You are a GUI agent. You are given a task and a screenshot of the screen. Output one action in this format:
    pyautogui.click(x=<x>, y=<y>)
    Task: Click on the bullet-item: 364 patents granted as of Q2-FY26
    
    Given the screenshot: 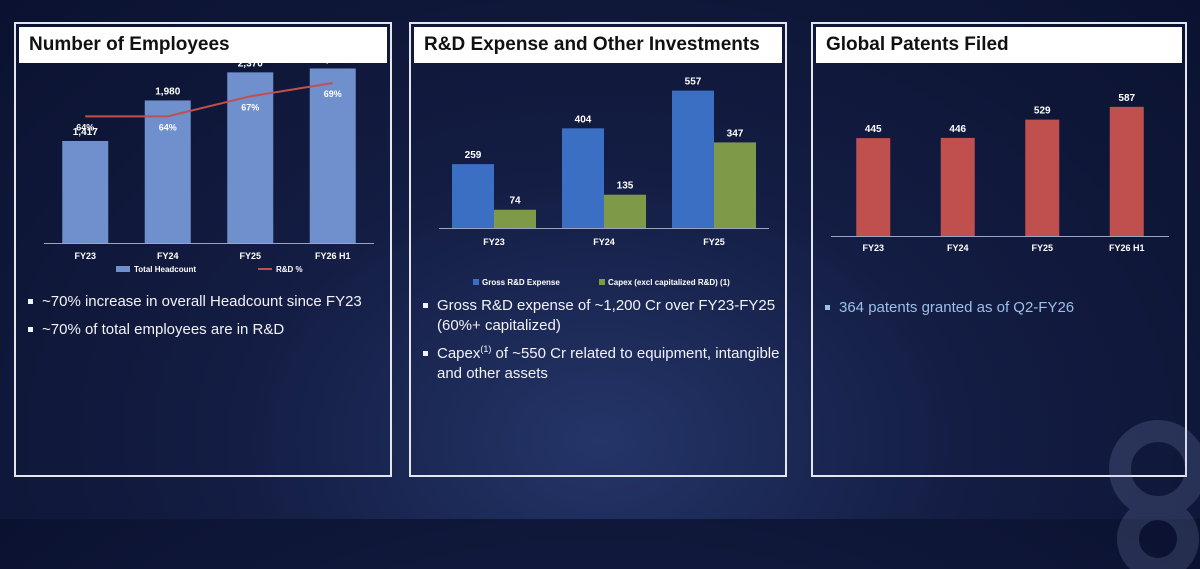 What is the action you would take?
    pyautogui.click(x=1001, y=308)
    